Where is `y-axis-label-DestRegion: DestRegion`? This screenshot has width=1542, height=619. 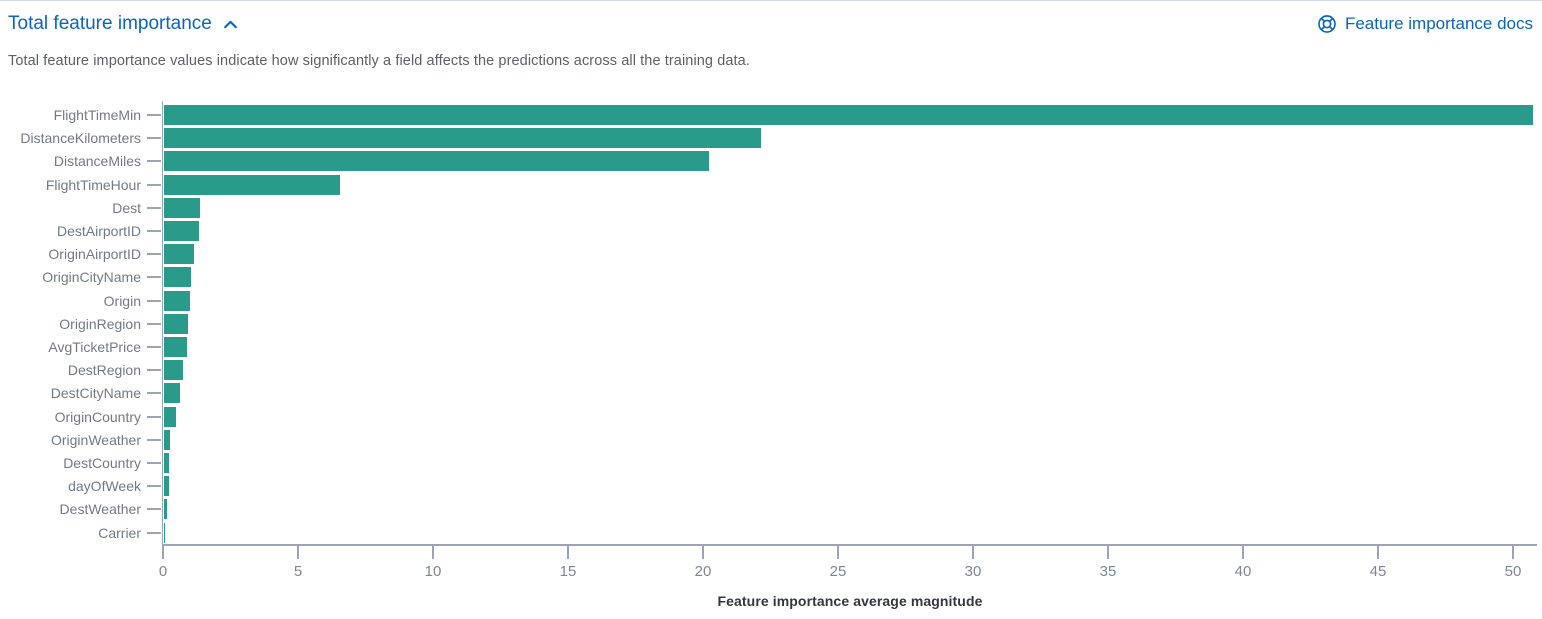
y-axis-label-DestRegion: DestRegion is located at coordinates (104, 370).